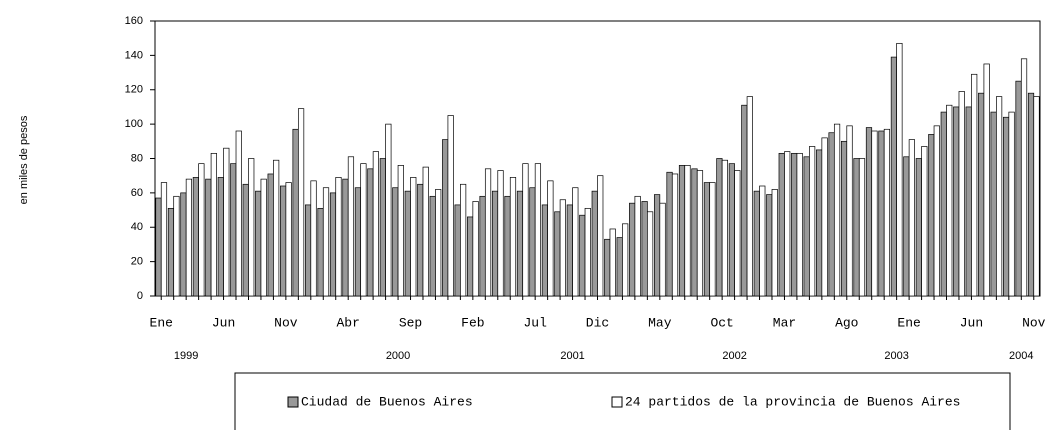  What do you see at coordinates (24, 159) in the screenshot?
I see `y-axis-label: en miles de pesos` at bounding box center [24, 159].